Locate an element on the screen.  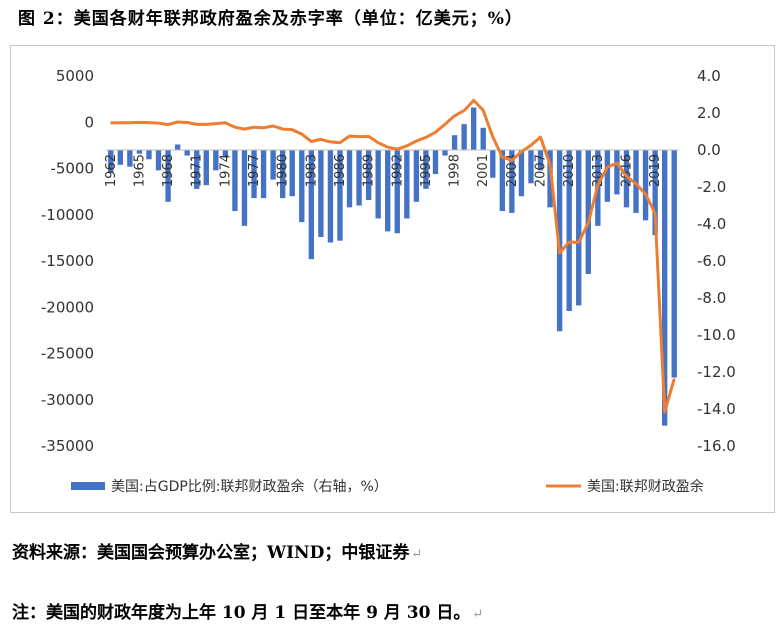
x-axis-tick-label: 1992 is located at coordinates (397, 170).